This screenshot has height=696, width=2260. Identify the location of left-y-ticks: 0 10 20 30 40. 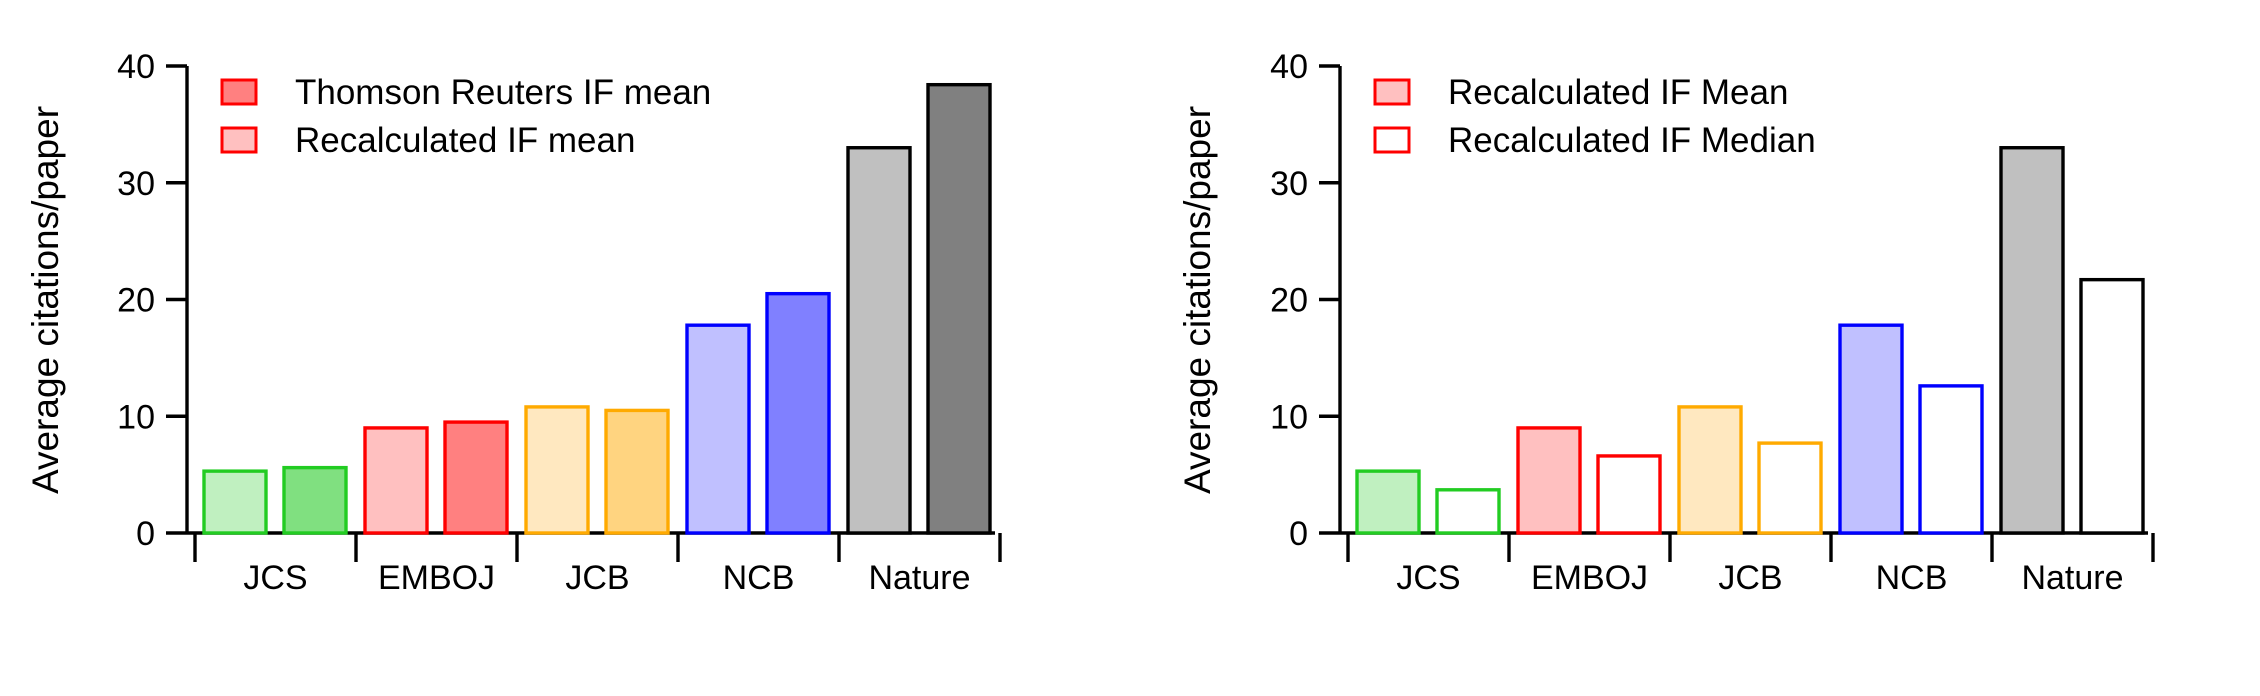
(152, 300).